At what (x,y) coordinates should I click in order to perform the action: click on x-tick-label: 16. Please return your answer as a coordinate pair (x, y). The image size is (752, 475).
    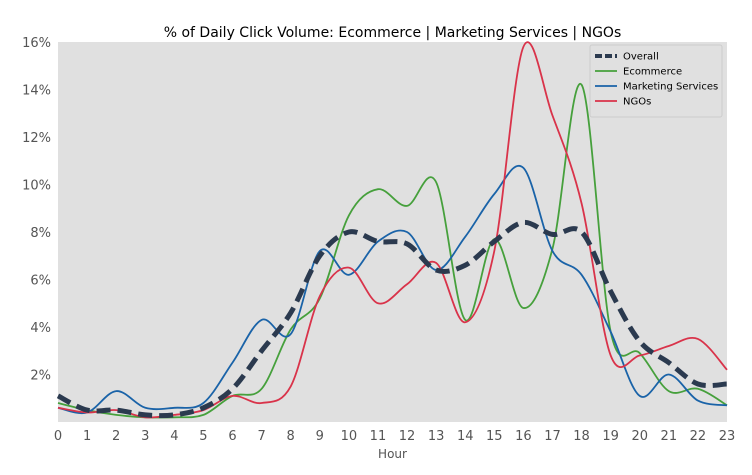
    Looking at the image, I should click on (523, 436).